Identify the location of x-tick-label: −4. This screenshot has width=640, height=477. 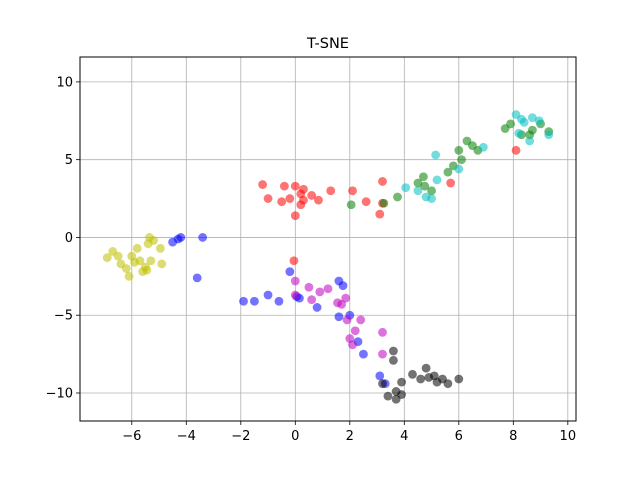
(186, 436).